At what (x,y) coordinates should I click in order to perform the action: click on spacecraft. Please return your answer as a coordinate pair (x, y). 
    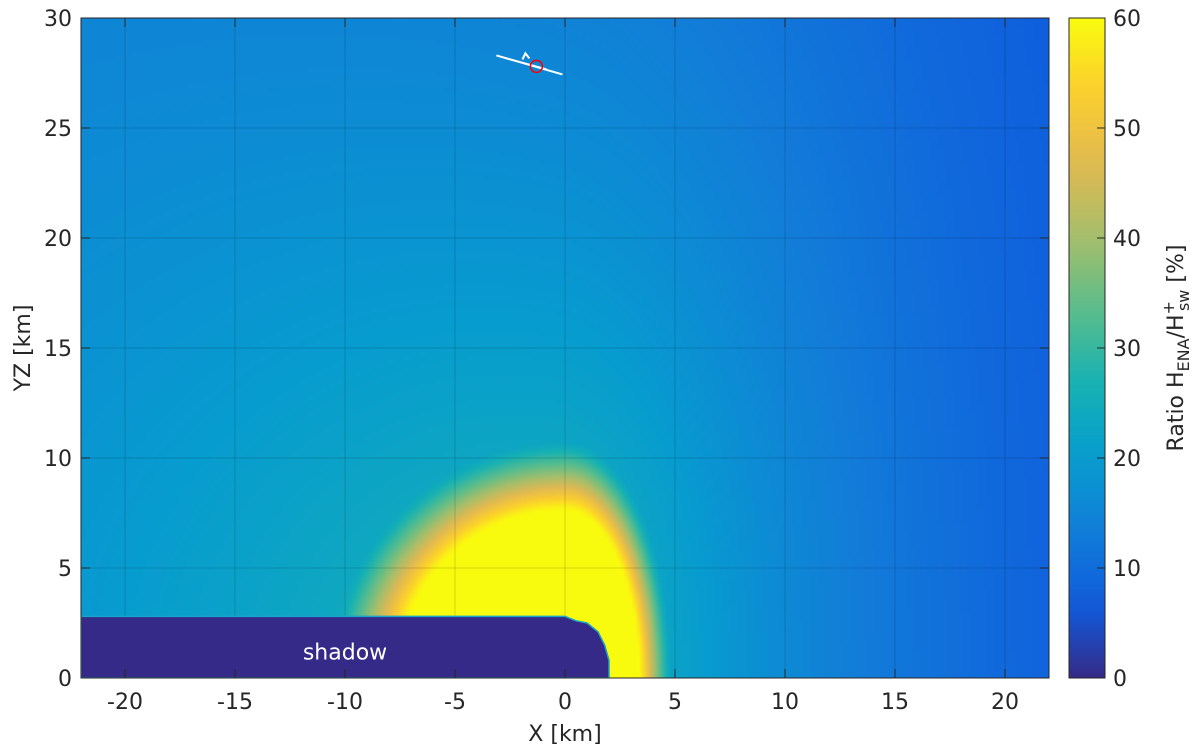
    Looking at the image, I should click on (529, 63).